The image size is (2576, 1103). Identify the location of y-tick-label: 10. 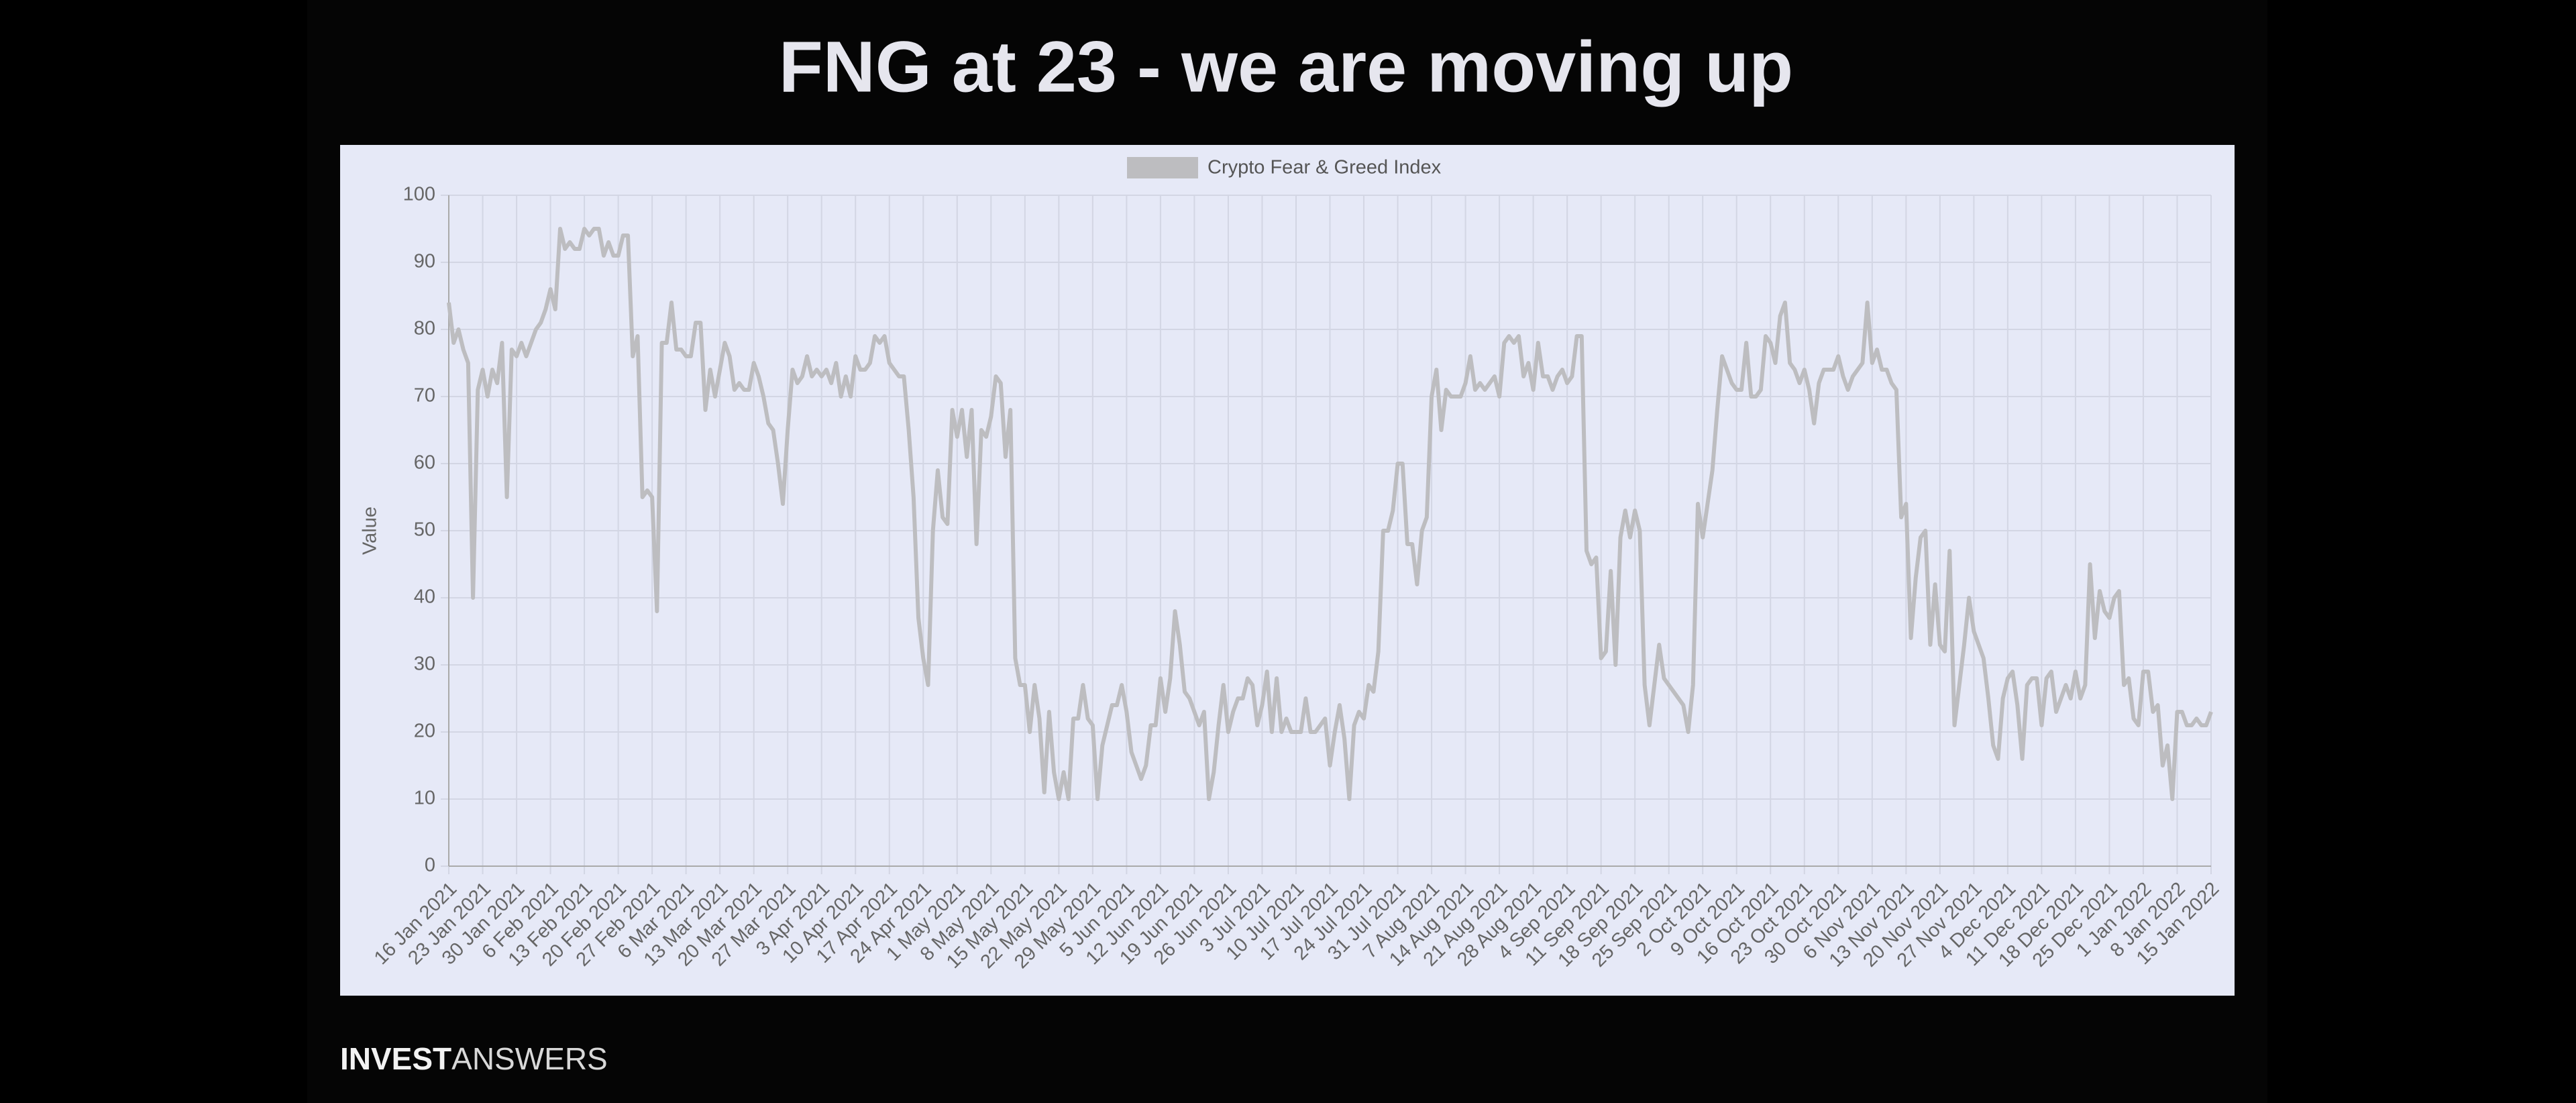
(424, 798).